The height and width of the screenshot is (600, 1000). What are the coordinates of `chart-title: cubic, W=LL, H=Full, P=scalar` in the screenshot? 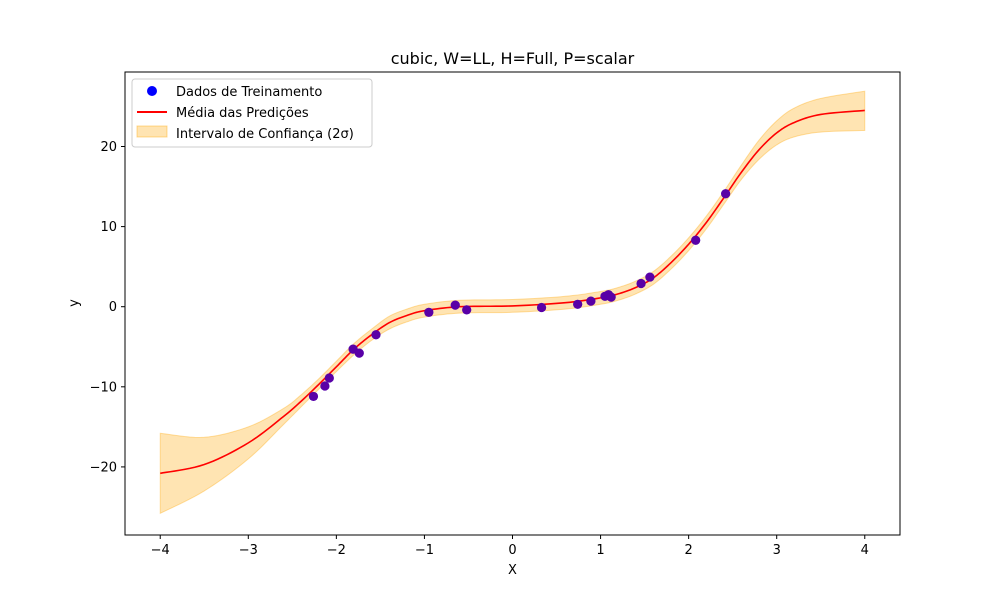 It's located at (513, 58).